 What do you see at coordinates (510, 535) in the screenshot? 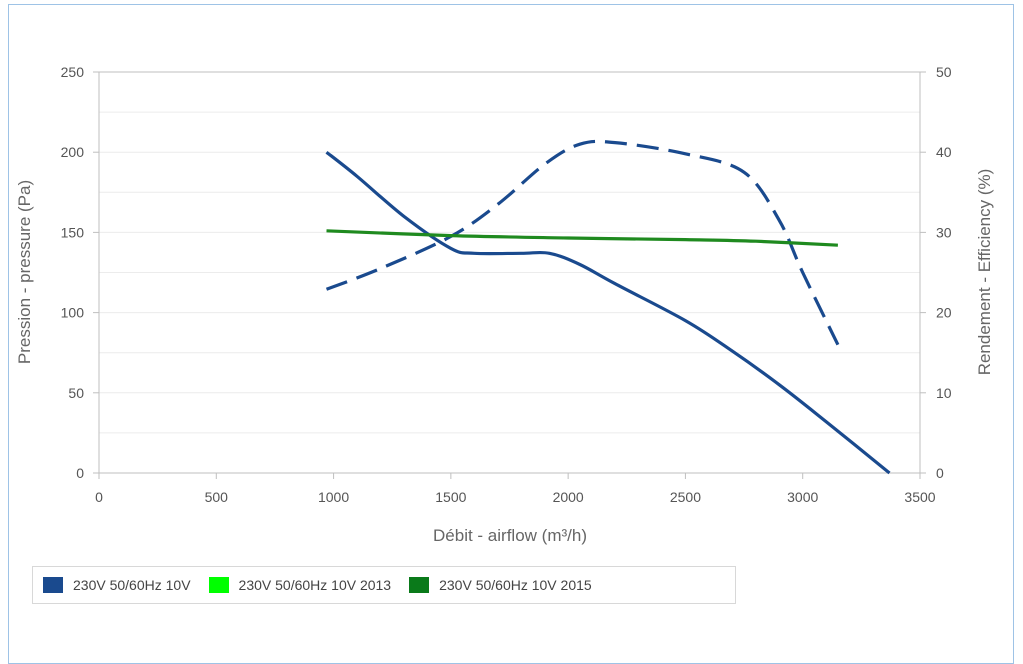
I see `x-axis-title: Débit - airflow (m³/h)` at bounding box center [510, 535].